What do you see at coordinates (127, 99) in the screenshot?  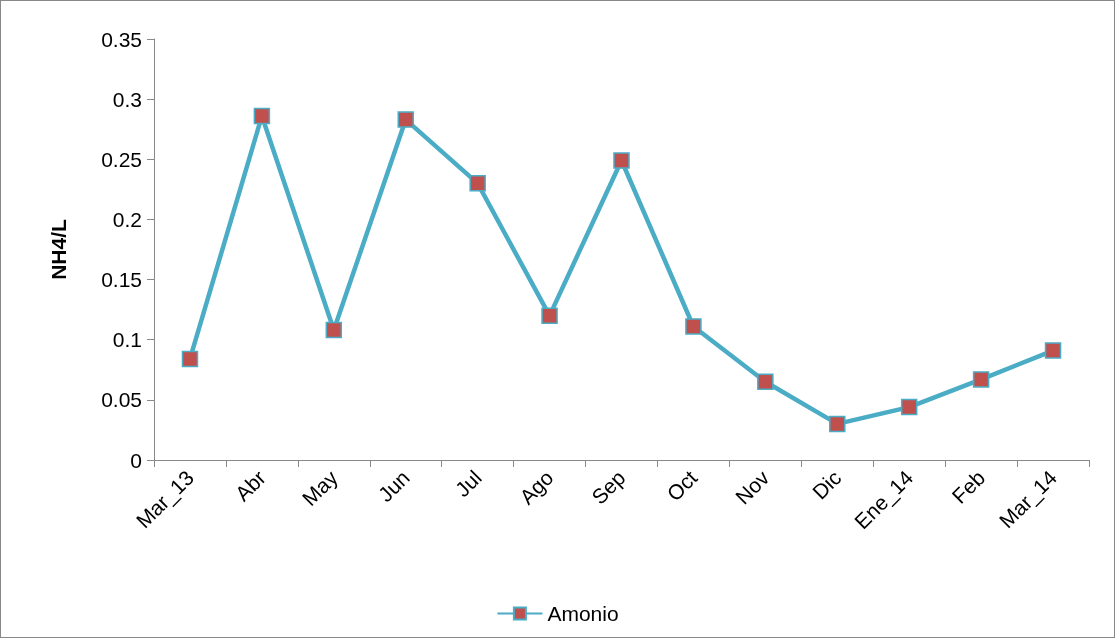 I see `y-tick-label: 0.3` at bounding box center [127, 99].